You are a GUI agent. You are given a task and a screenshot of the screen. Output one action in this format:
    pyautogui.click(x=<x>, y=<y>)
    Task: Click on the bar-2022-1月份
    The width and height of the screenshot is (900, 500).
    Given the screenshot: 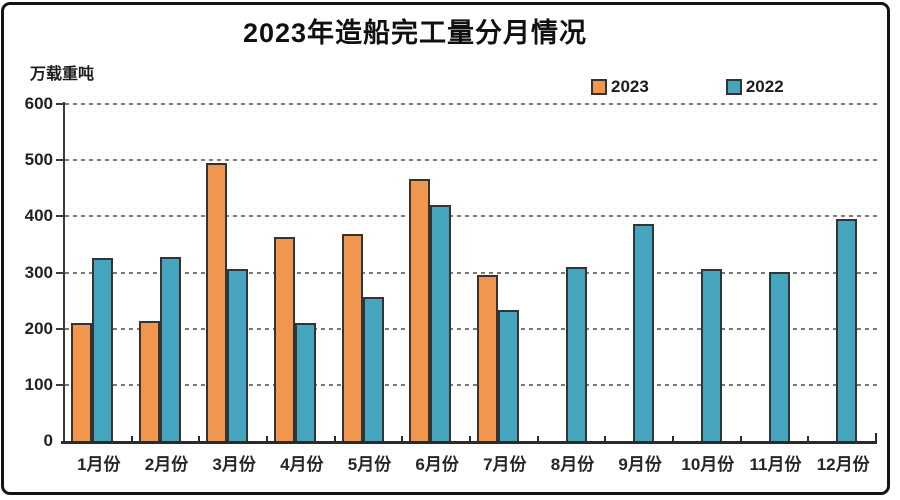 What is the action you would take?
    pyautogui.click(x=102, y=349)
    